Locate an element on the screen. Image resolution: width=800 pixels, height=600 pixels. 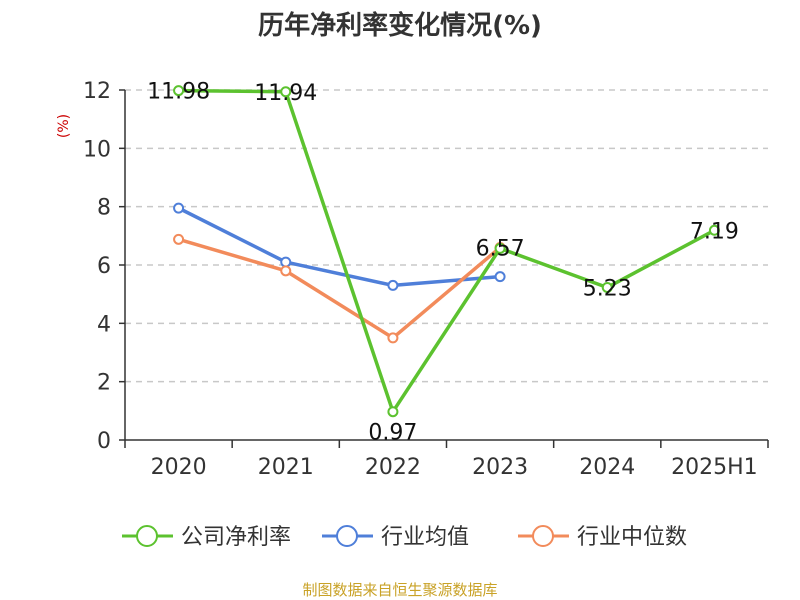
y-tick-label: 0 is located at coordinates (104, 441).